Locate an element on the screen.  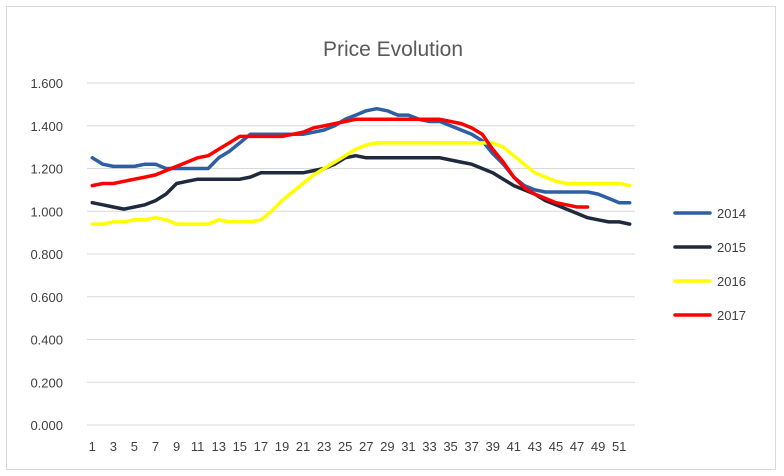
series-line-2015 is located at coordinates (361, 189).